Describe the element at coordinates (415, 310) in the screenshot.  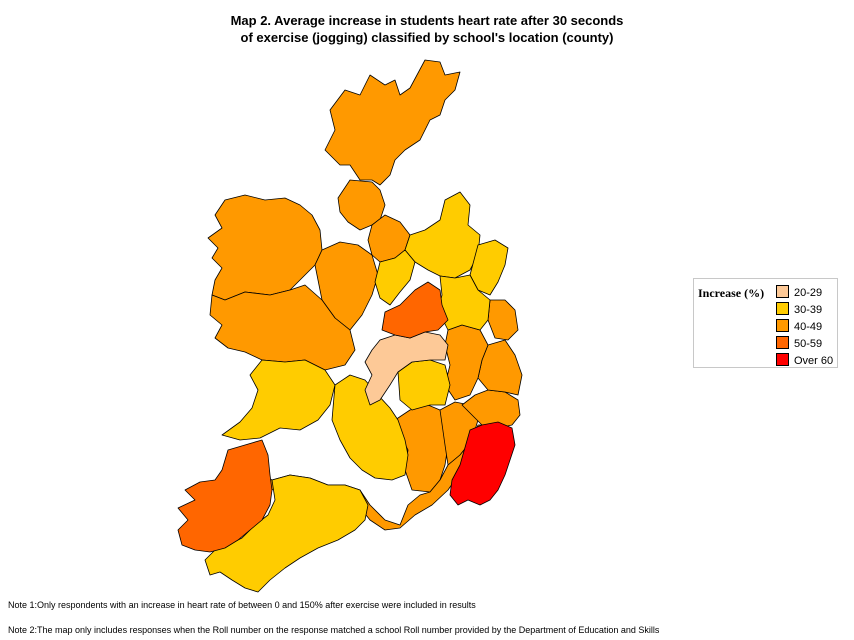
I see `county-armagh` at that location.